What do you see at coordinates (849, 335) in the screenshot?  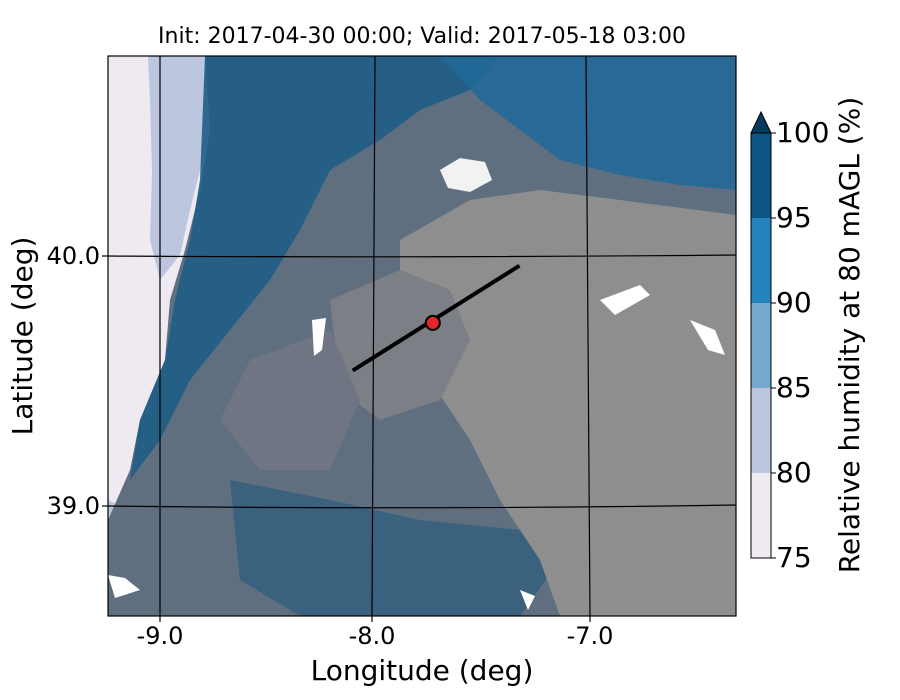 I see `colorbar-label: Relative humidity at 80 mAGL (%)` at bounding box center [849, 335].